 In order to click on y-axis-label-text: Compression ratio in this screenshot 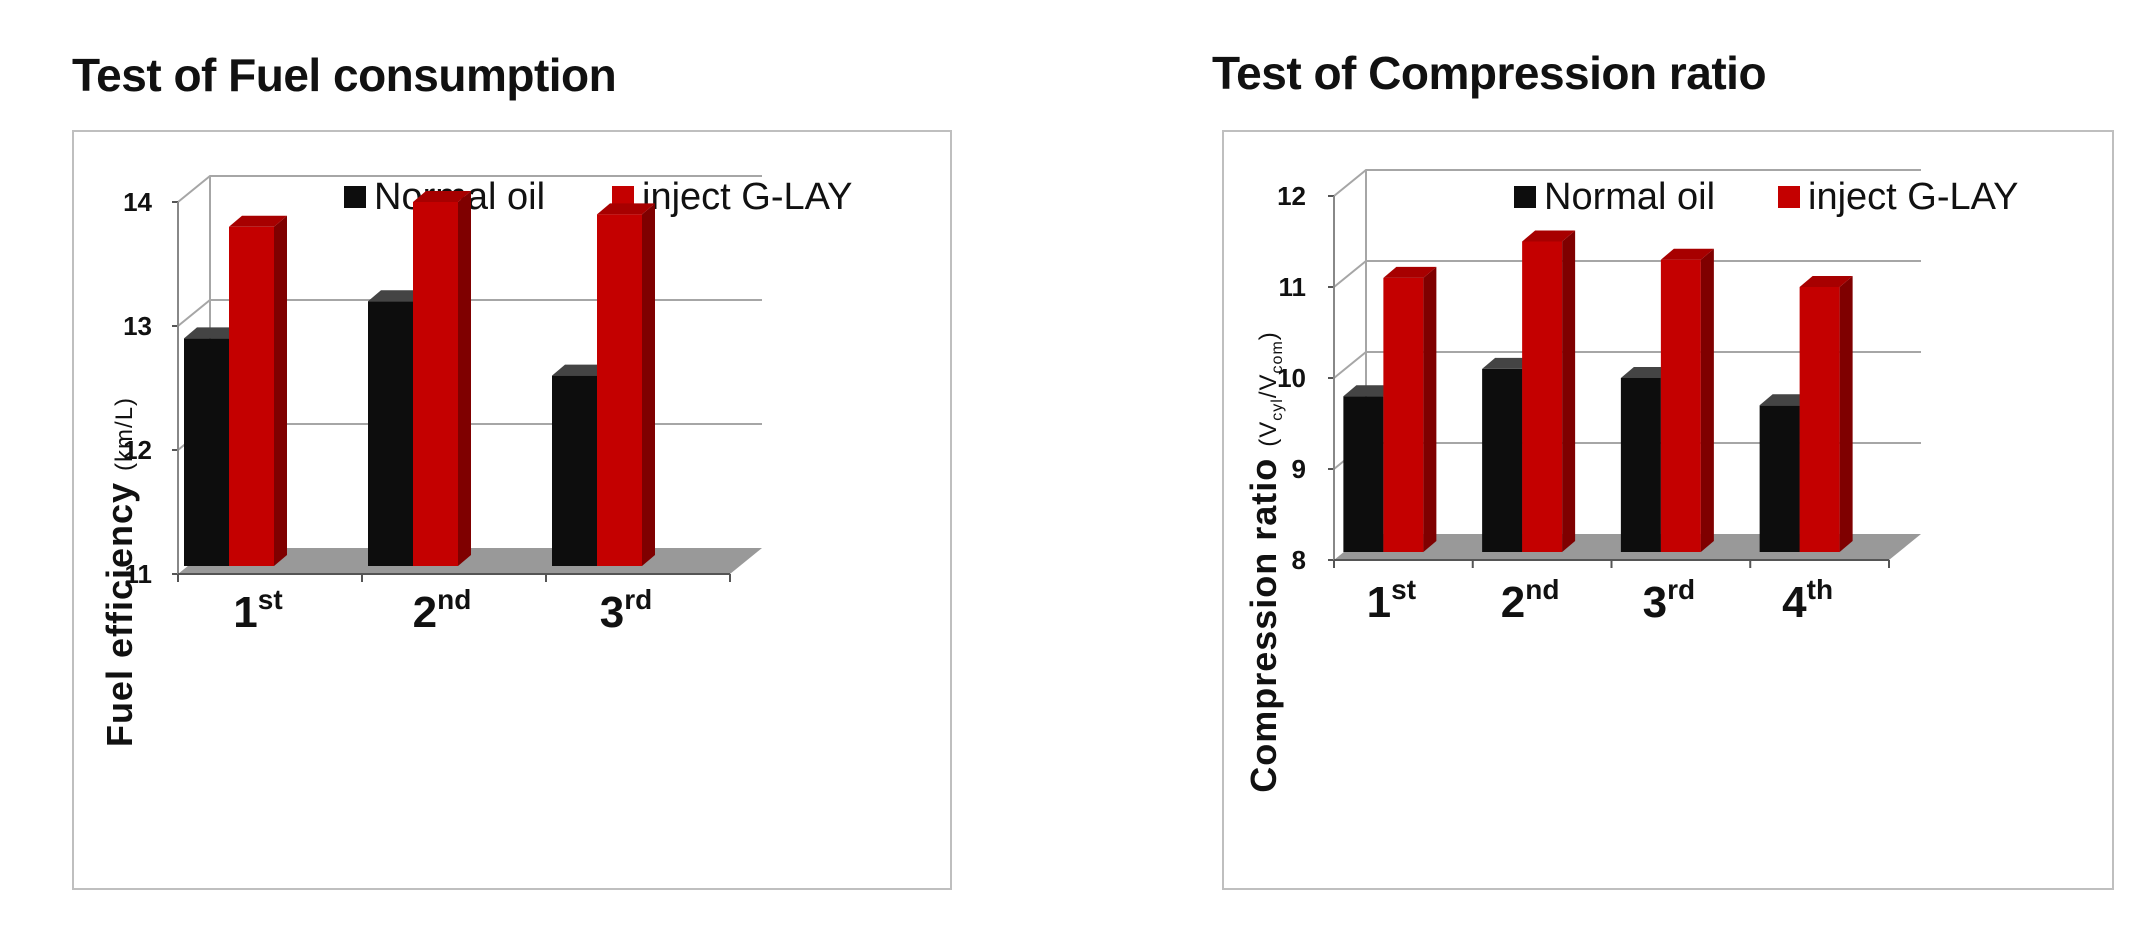, I will do `click(1263, 625)`.